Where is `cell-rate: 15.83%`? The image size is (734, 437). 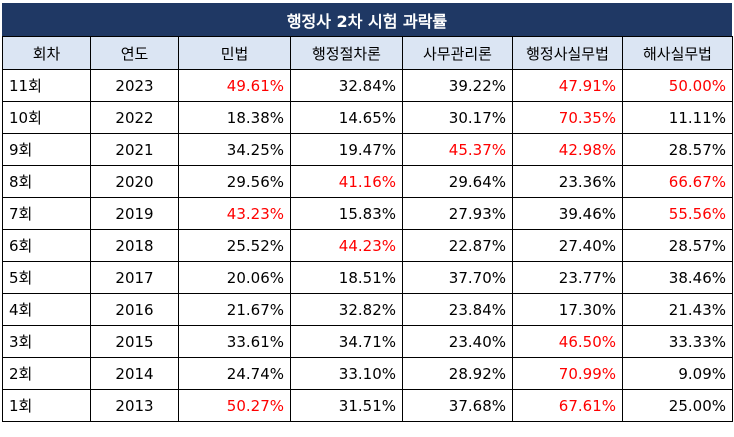 cell-rate: 15.83% is located at coordinates (346, 213).